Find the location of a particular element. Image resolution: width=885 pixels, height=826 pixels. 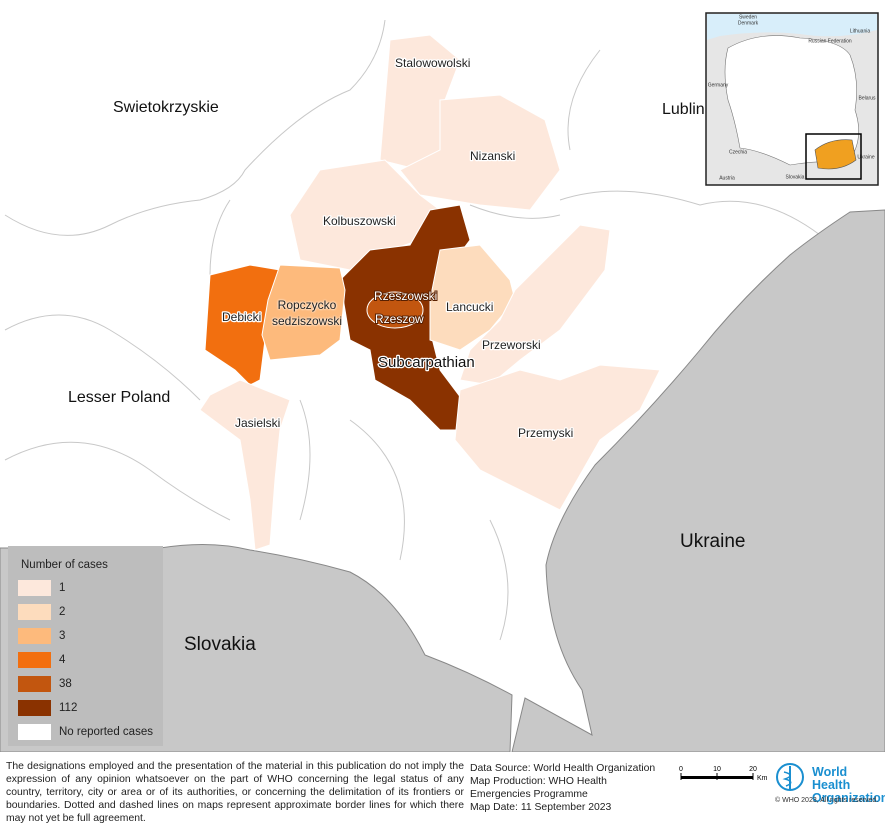

inset-label: Austria is located at coordinates (727, 178).